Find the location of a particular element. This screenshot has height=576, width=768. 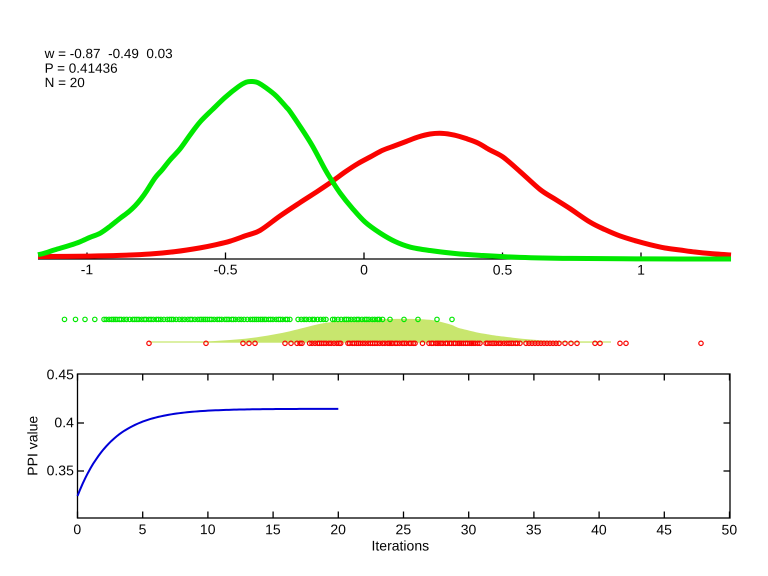

svg-text: 30 is located at coordinates (469, 529).